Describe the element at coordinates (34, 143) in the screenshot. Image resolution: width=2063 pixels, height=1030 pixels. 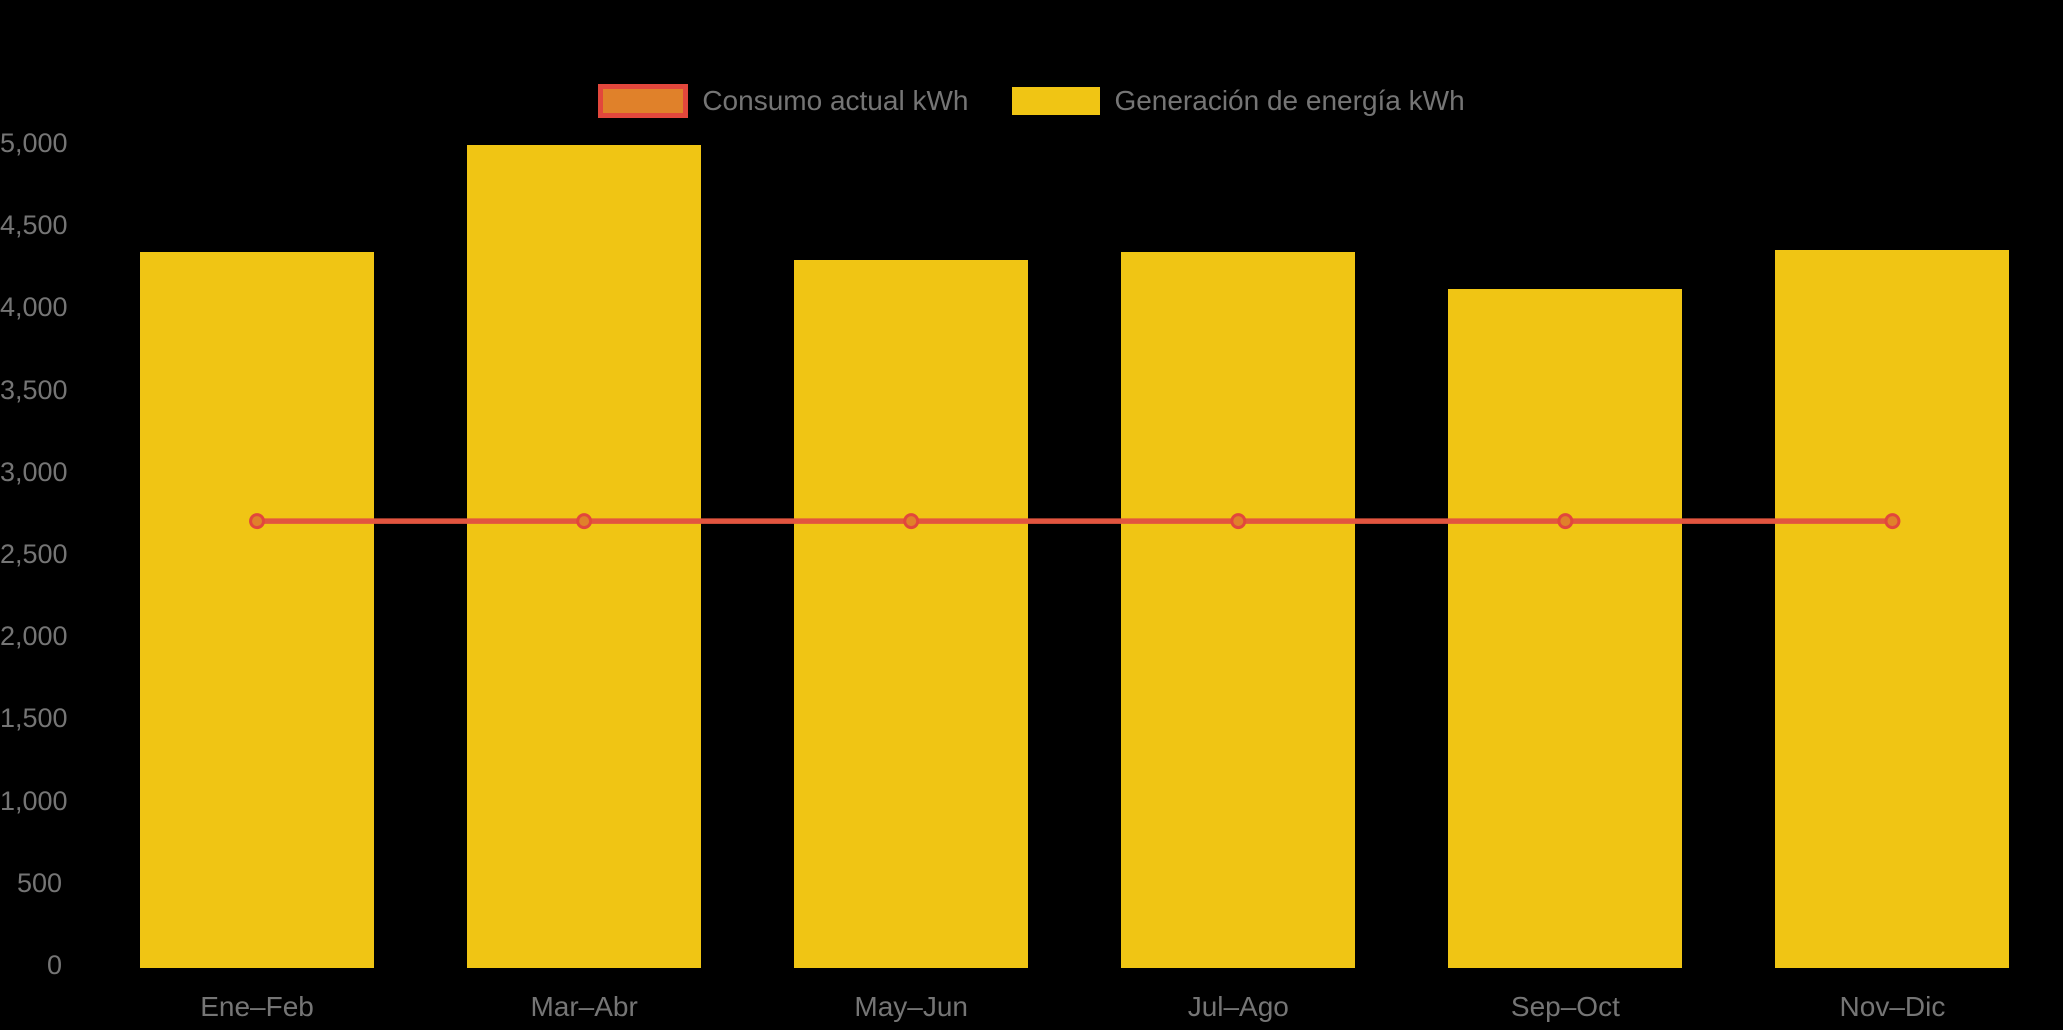
I see `y-tick-label: 5,000` at that location.